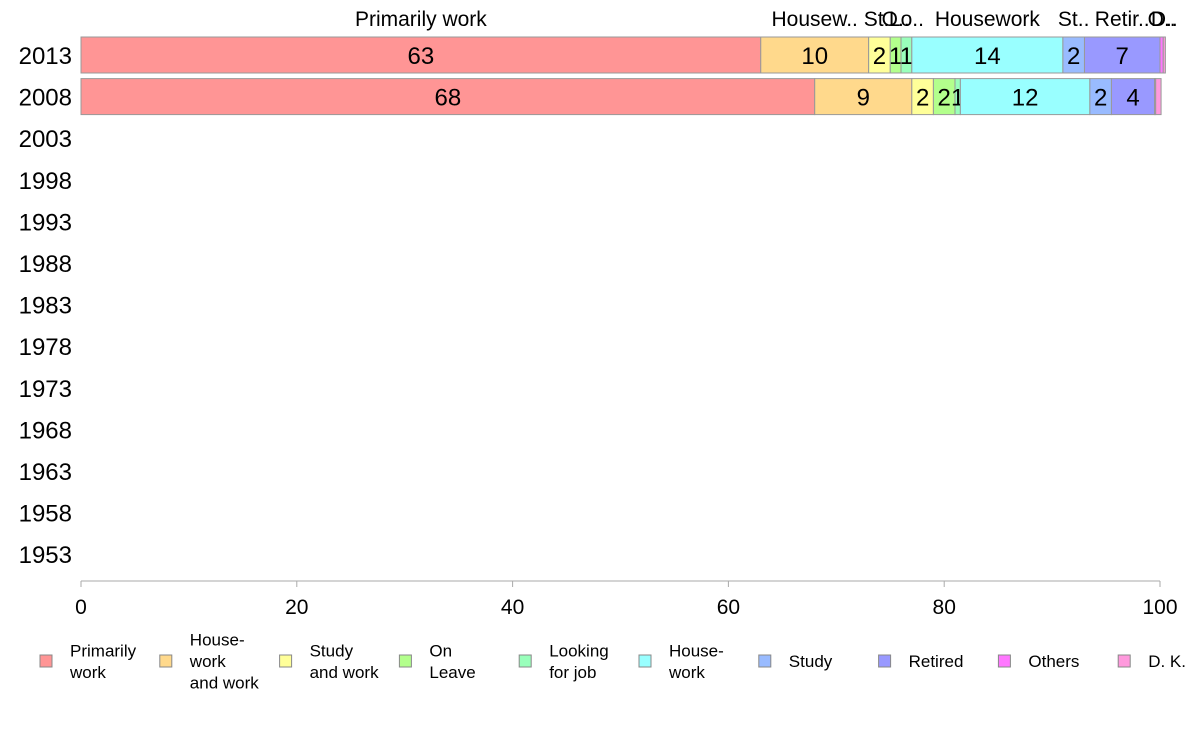 The height and width of the screenshot is (736, 1188). Describe the element at coordinates (815, 19) in the screenshot. I see `segment-name-label: Housew..` at that location.